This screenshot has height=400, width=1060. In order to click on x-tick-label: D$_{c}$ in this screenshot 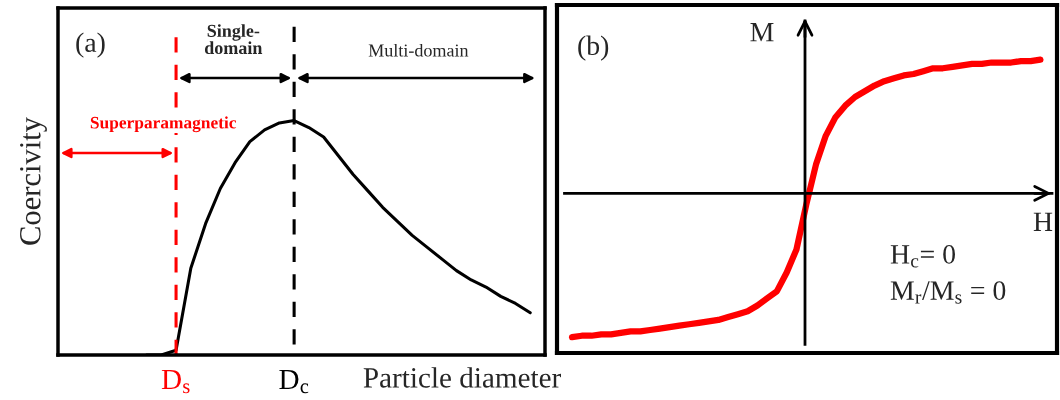, I will do `click(294, 381)`.